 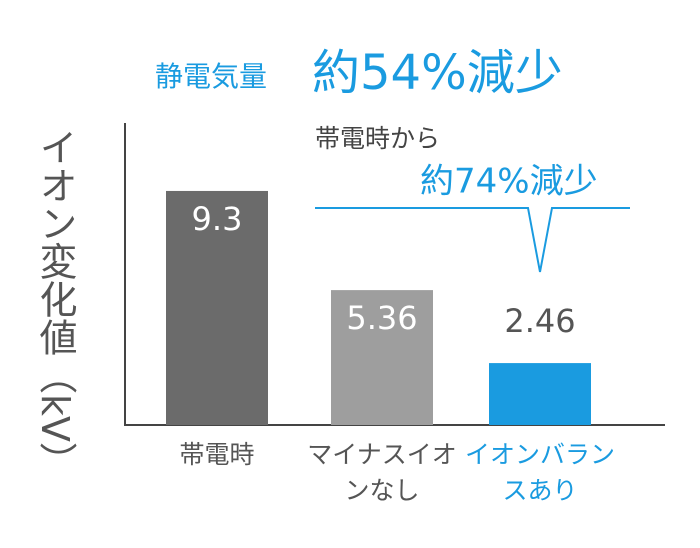 I want to click on x-tick-label: イオンバランスあり, so click(x=539, y=472).